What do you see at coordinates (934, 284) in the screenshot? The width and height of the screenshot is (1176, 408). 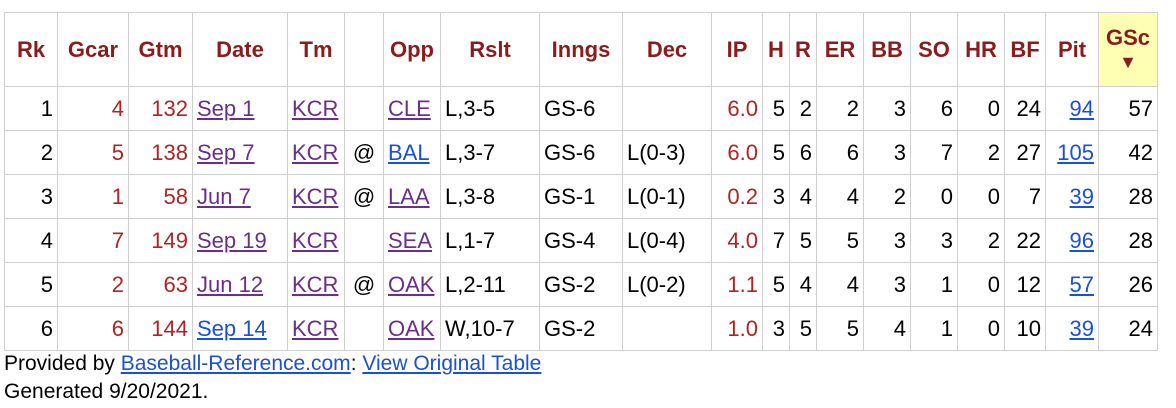 I see `cell-so: 1` at bounding box center [934, 284].